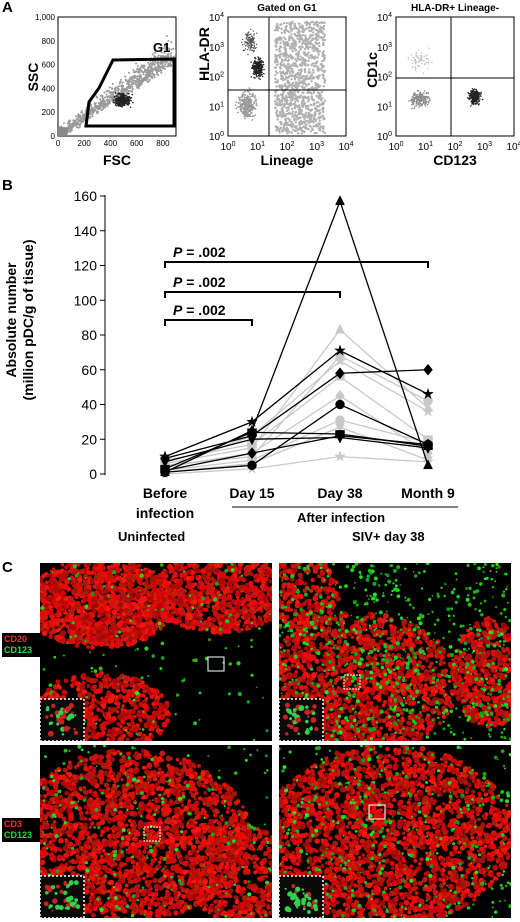 This screenshot has width=520, height=922. What do you see at coordinates (316, 147) in the screenshot?
I see `x-log-tick: 103` at bounding box center [316, 147].